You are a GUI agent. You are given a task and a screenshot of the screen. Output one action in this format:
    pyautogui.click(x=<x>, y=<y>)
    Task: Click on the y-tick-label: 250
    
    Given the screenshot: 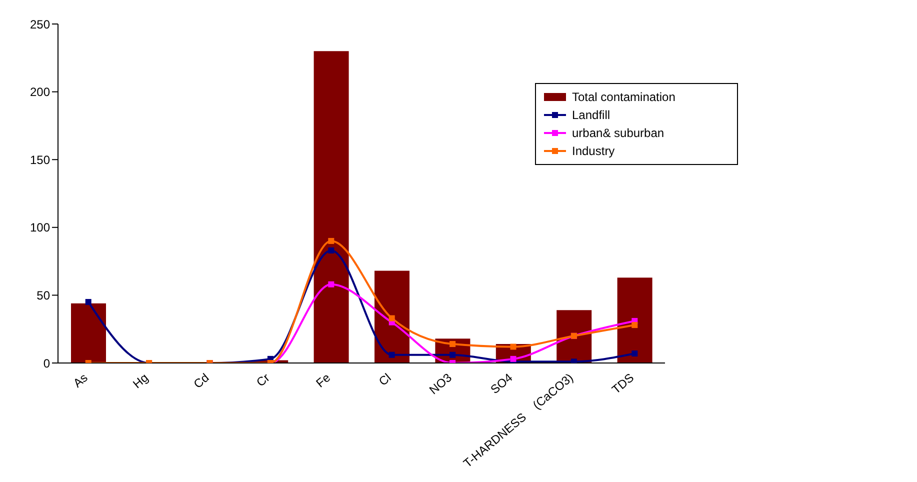 What is the action you would take?
    pyautogui.click(x=40, y=24)
    